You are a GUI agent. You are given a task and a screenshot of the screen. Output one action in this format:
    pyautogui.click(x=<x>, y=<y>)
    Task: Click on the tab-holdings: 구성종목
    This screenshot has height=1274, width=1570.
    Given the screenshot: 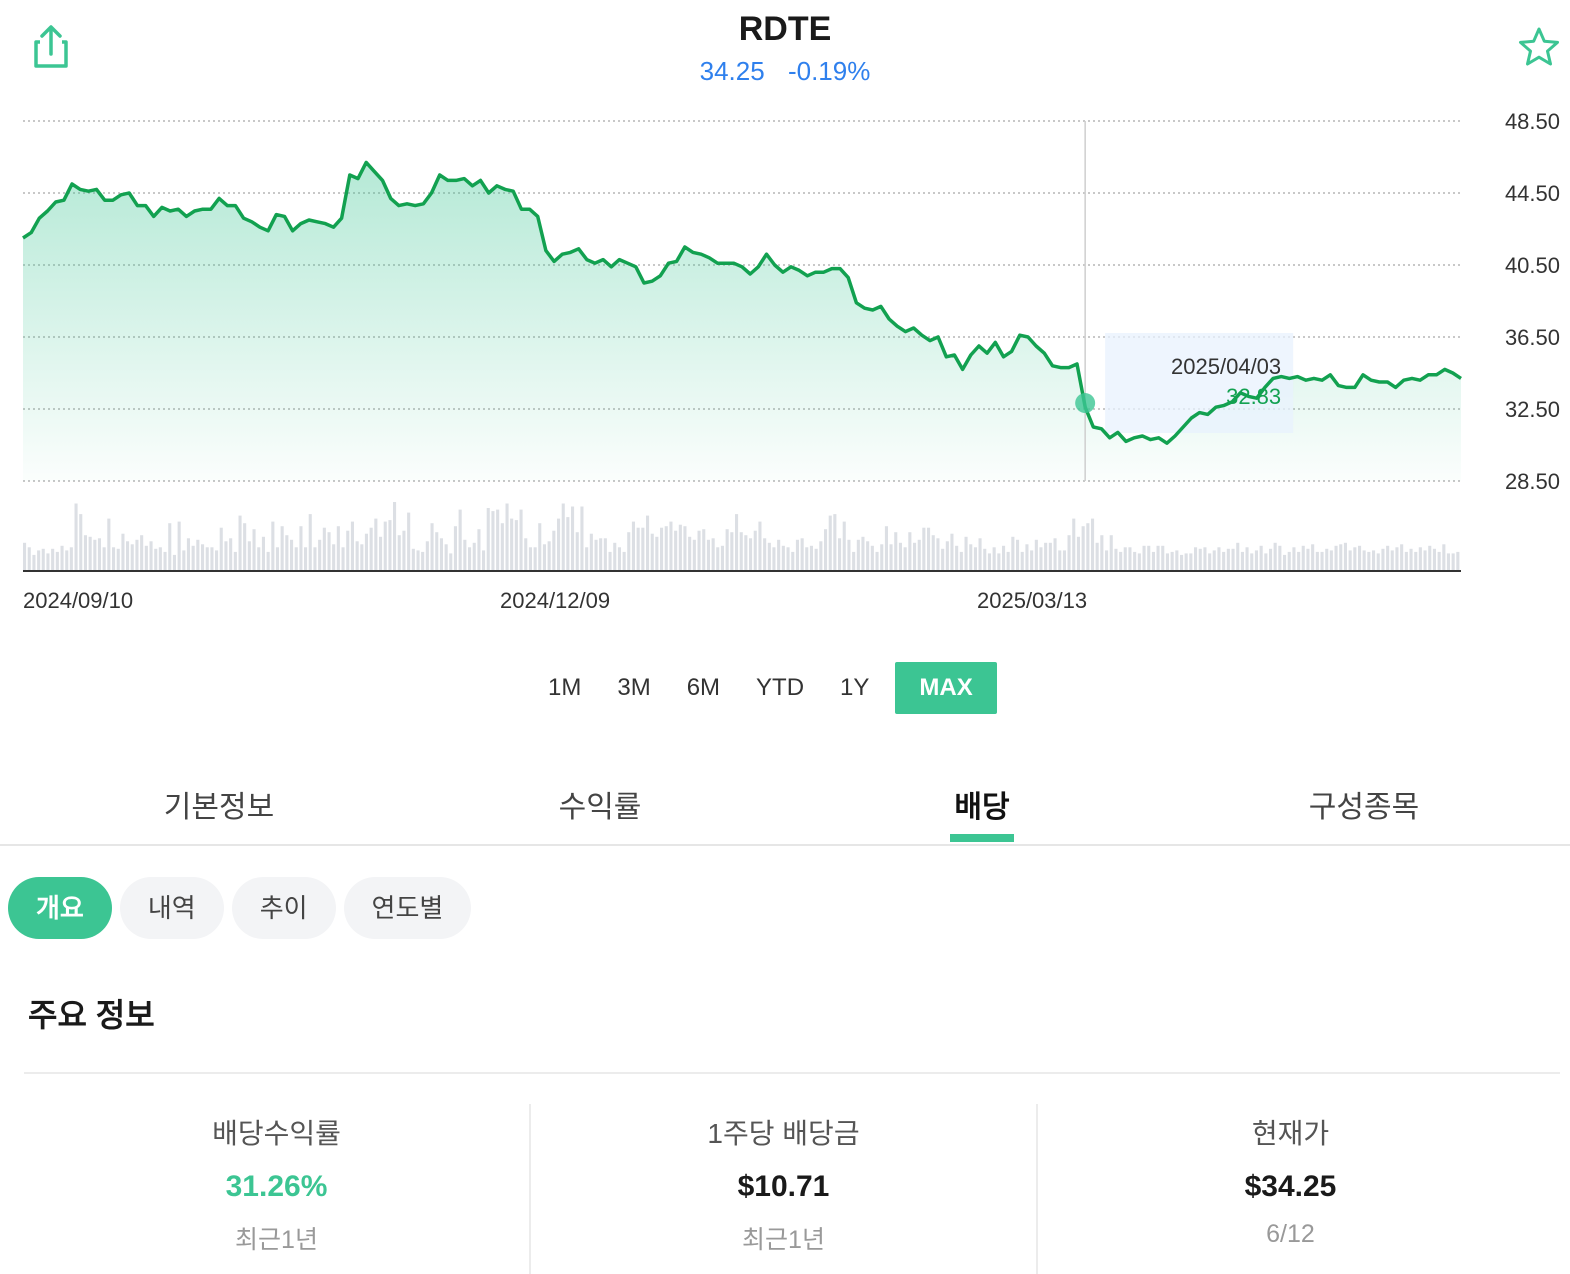 What is the action you would take?
    pyautogui.click(x=1364, y=807)
    